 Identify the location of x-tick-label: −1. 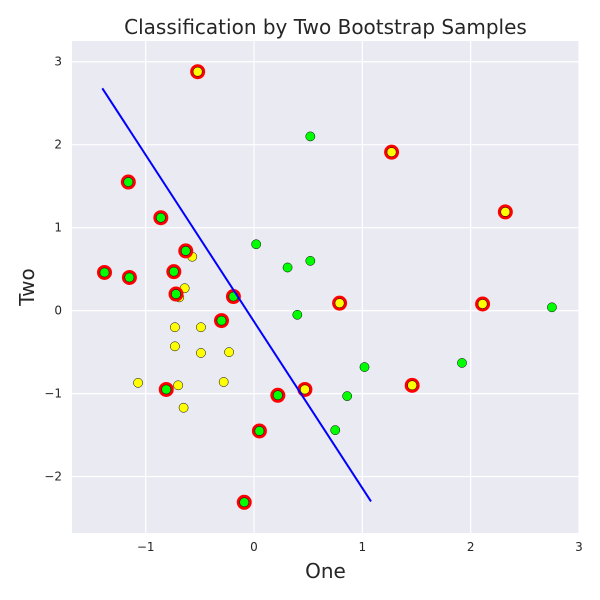
(146, 547).